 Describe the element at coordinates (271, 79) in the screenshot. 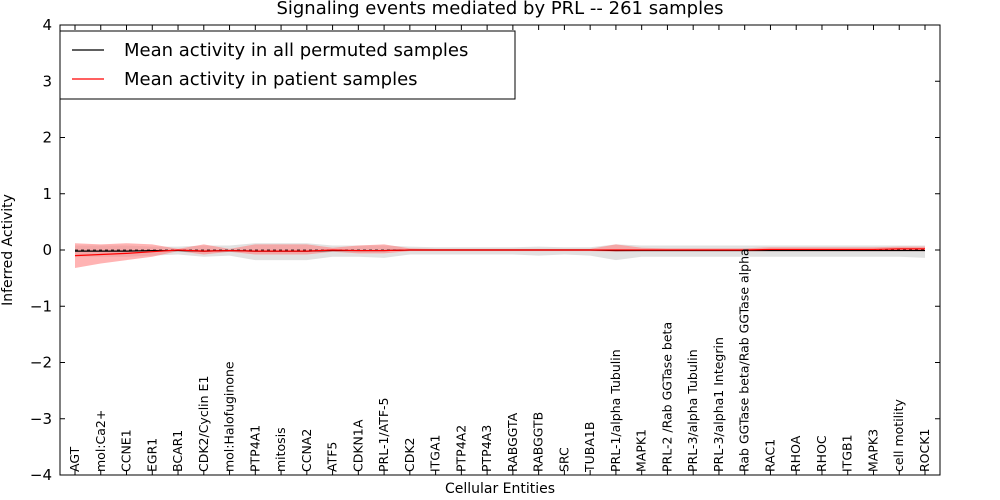

I see `legend-label-patient: Mean activity in patient samples` at that location.